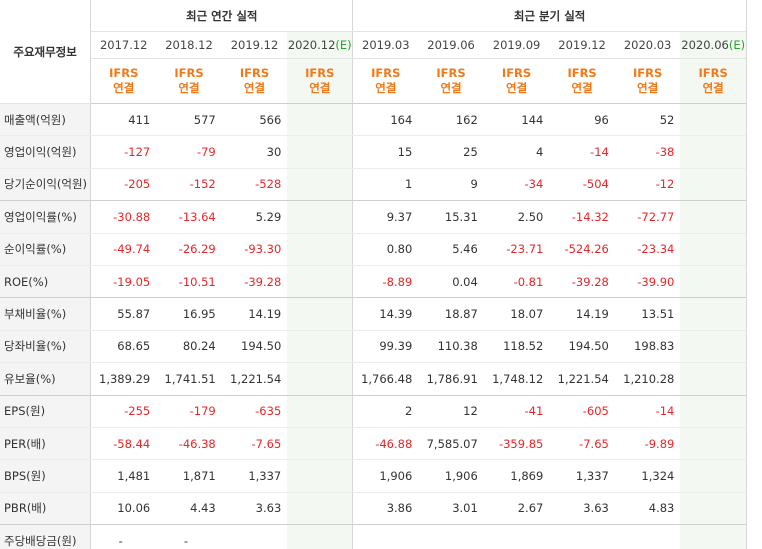  What do you see at coordinates (516, 476) in the screenshot?
I see `value-cell: 1,869` at bounding box center [516, 476].